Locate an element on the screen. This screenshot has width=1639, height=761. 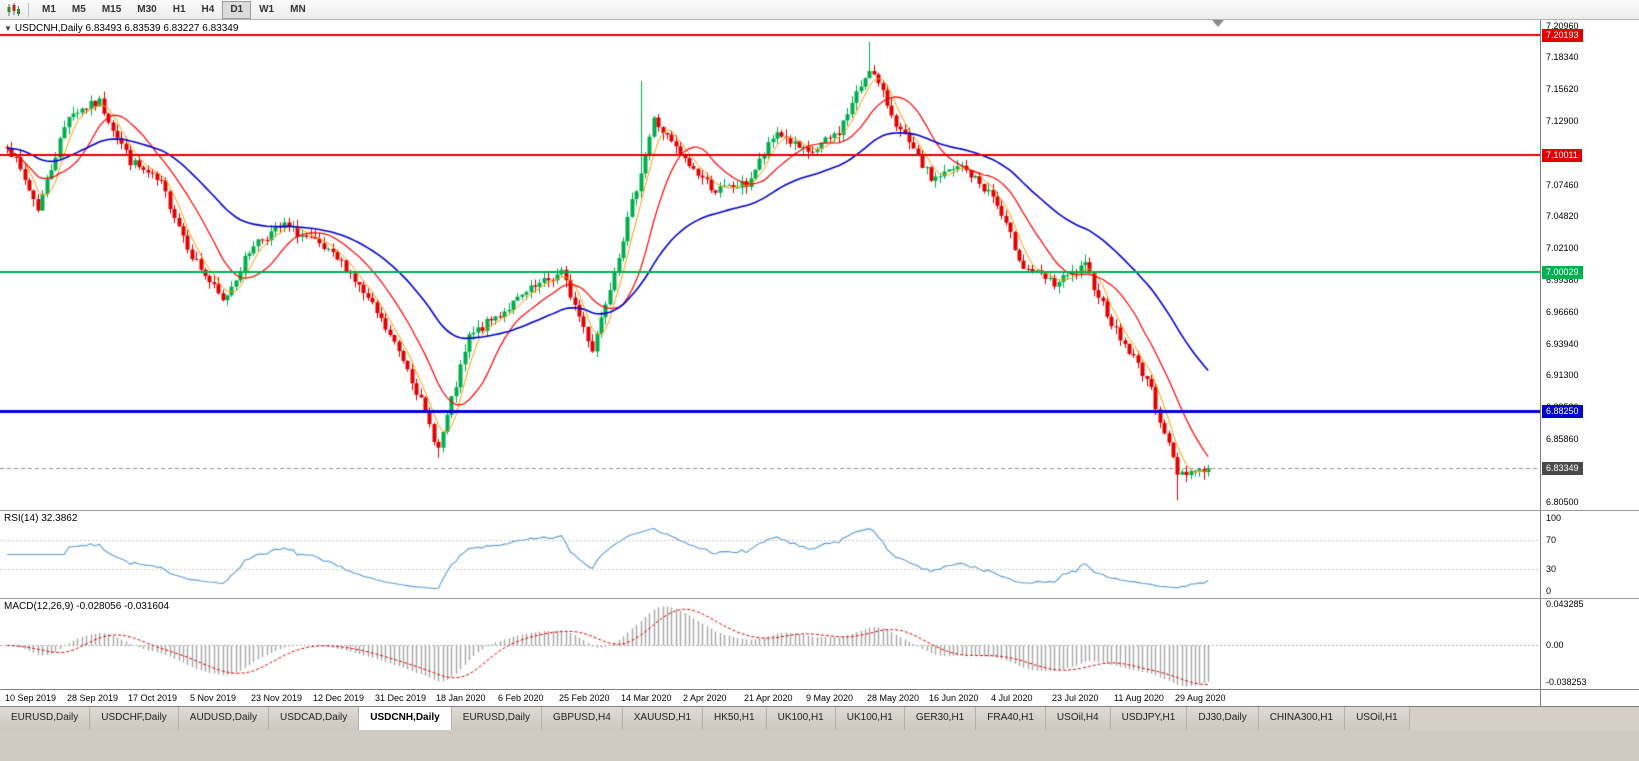
rsi-plot: RSI(14) 32.3862 is located at coordinates (770, 554).